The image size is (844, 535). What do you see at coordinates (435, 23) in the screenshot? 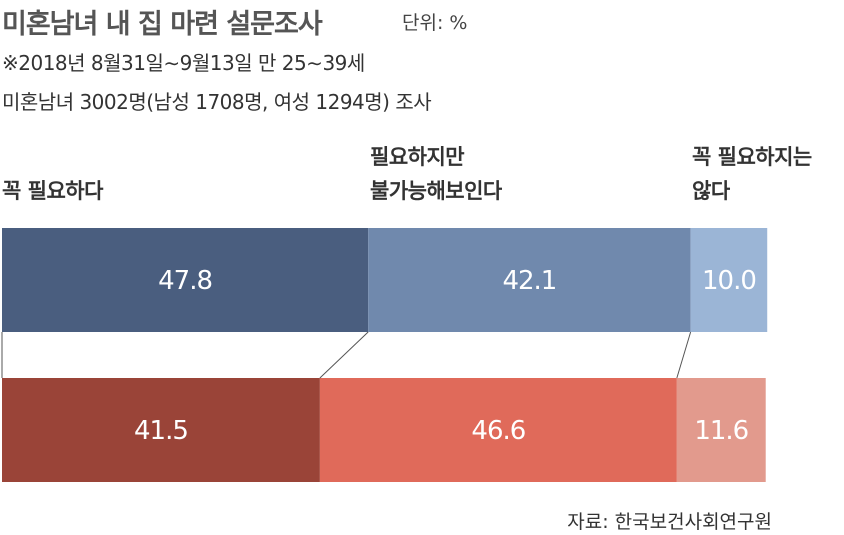
I see `unit-label: 단위: %` at bounding box center [435, 23].